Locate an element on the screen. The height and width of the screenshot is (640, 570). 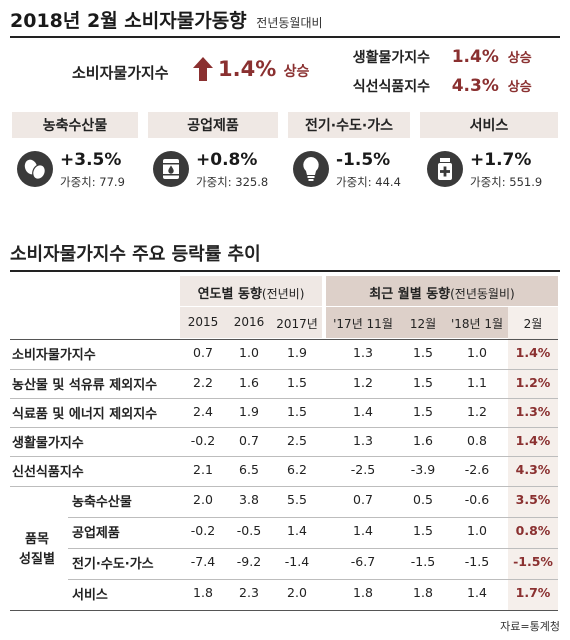
row-label: 농산물 및 석유류 제외지수 is located at coordinates (85, 385).